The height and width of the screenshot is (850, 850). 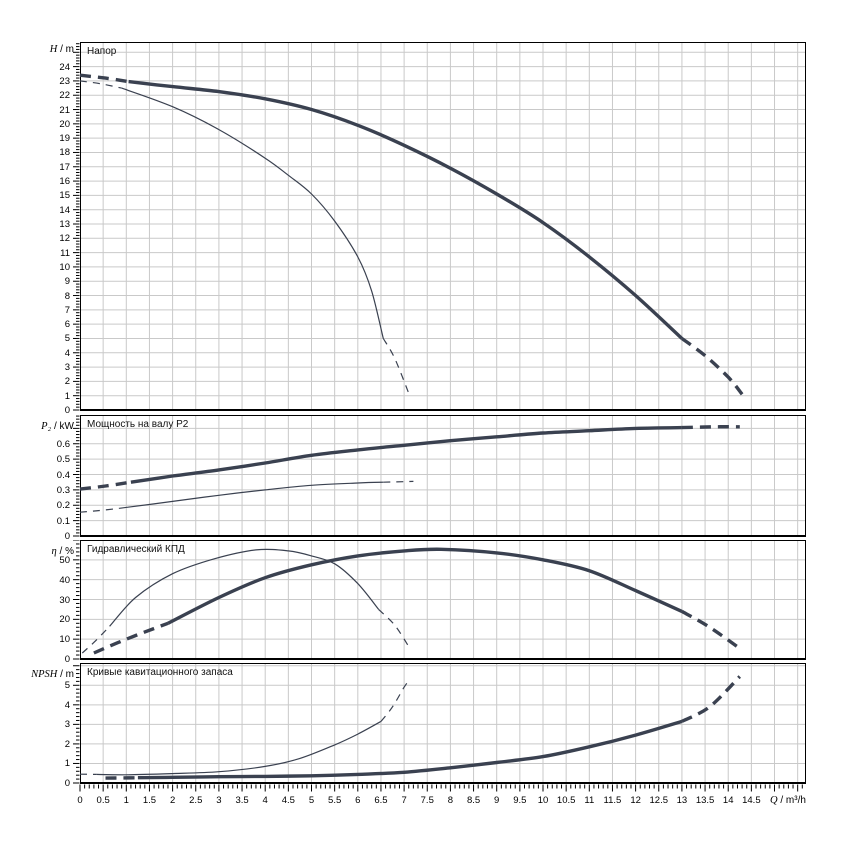 I want to click on series-npsh-main-speed-dashed, so click(x=711, y=699).